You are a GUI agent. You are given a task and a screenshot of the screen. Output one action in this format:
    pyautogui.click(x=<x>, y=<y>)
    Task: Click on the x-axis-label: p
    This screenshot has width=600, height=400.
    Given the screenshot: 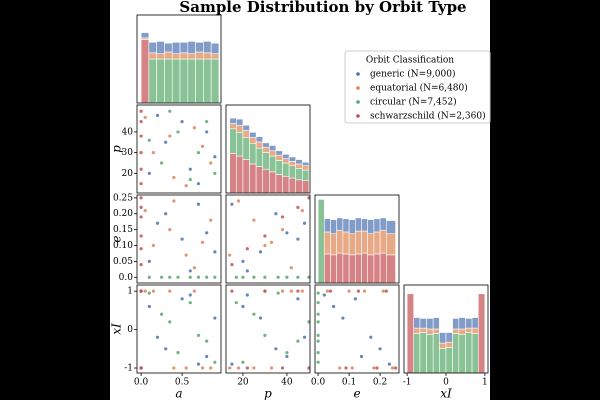 What is the action you would take?
    pyautogui.click(x=268, y=393)
    